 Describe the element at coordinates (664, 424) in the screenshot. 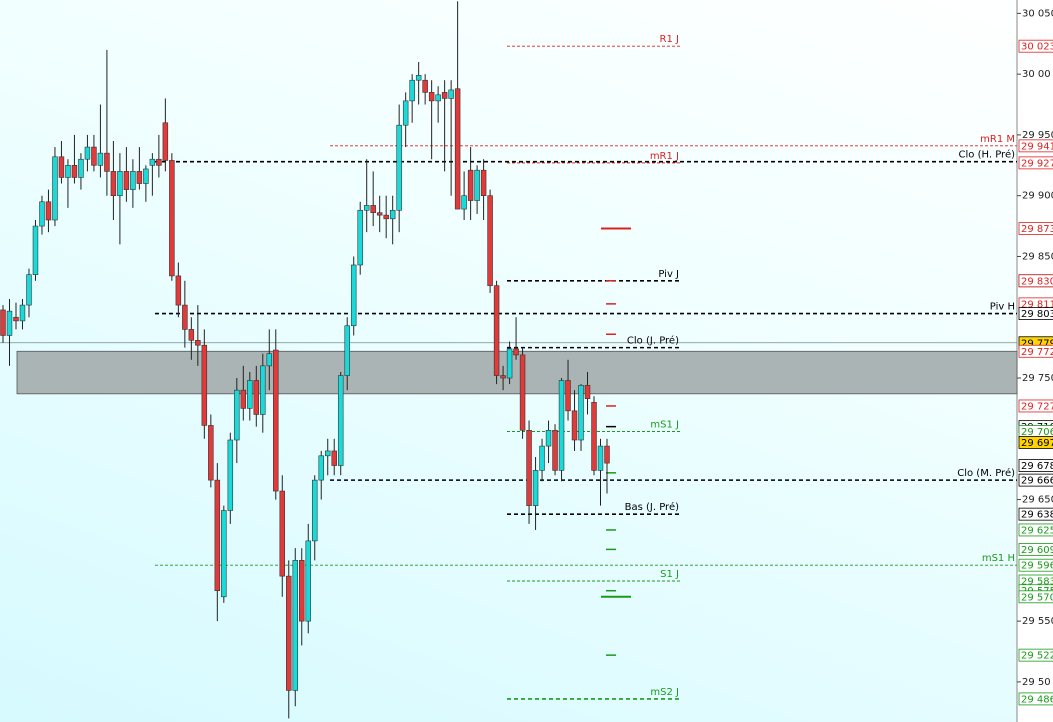

I see `level-label: mS1 J` at that location.